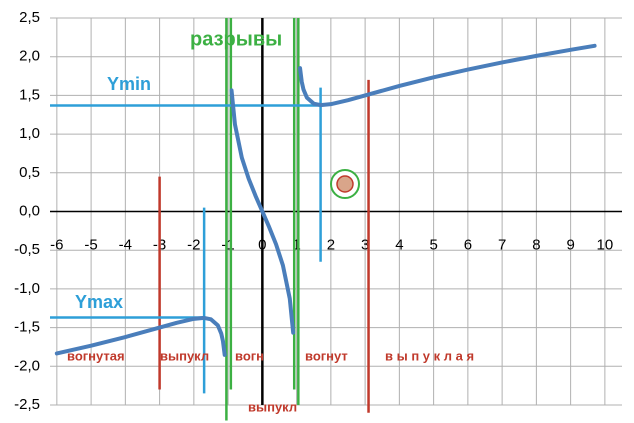 This screenshot has height=423, width=634. Describe the element at coordinates (56, 244) in the screenshot. I see `x-tick-label: -6` at that location.